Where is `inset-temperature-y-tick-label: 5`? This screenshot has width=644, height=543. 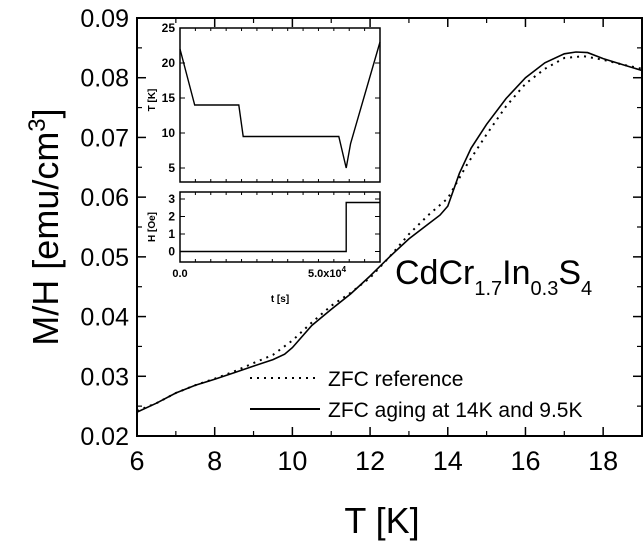
inset-temperature-y-tick-label: 5 is located at coordinates (171, 168).